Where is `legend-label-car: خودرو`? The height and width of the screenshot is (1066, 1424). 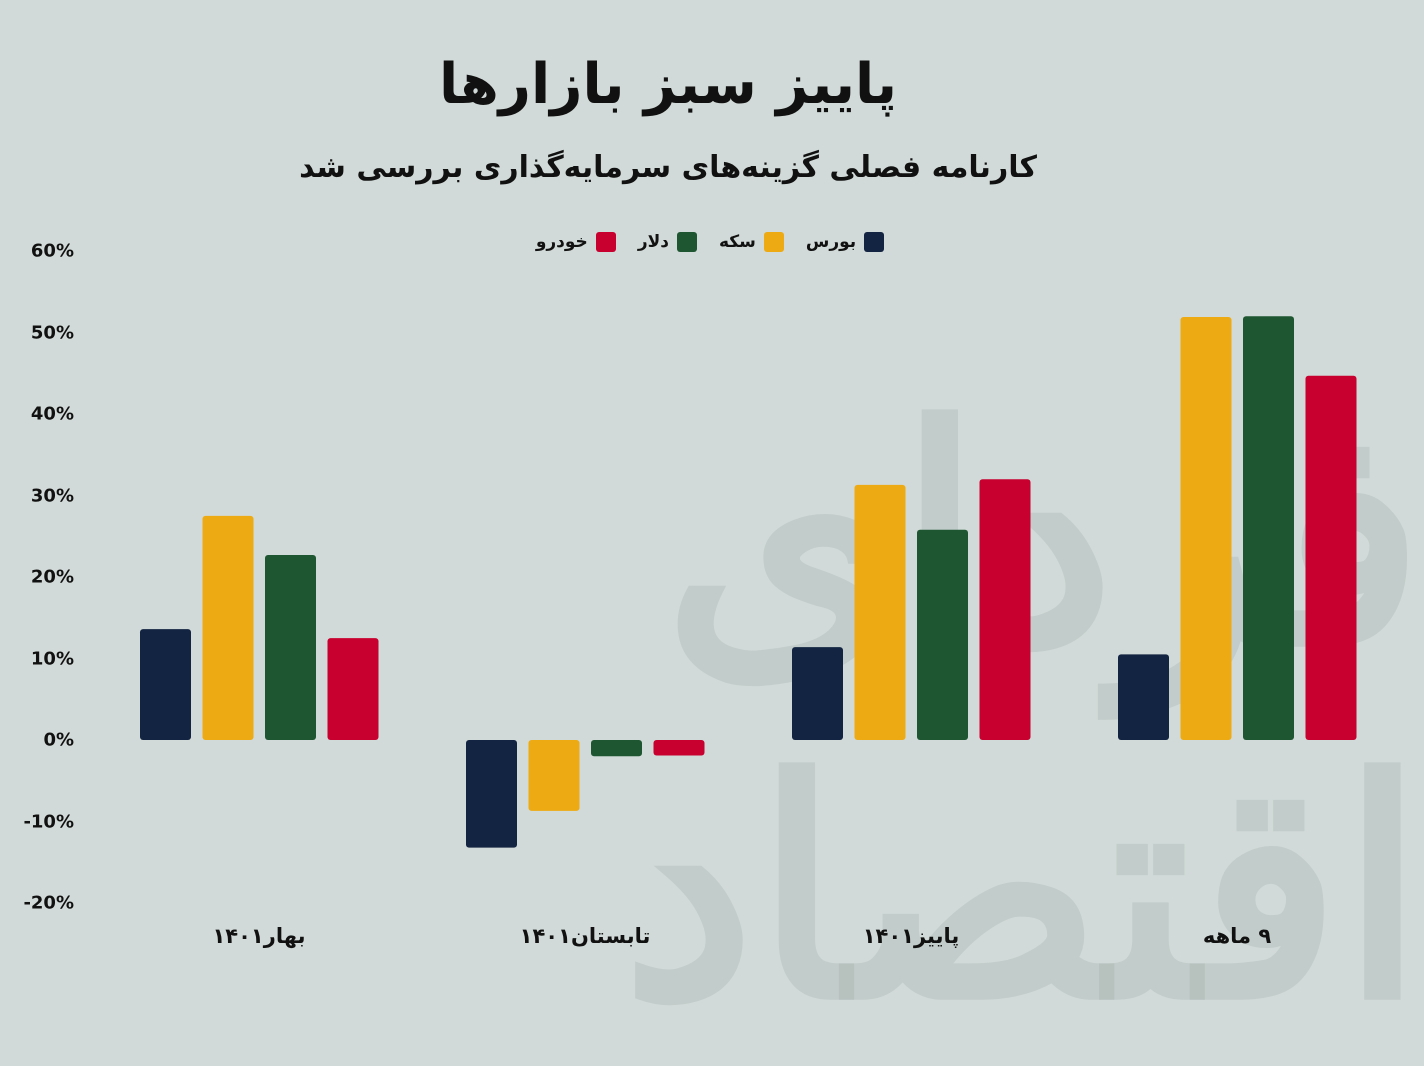
legend-label-car: خودرو is located at coordinates (561, 242).